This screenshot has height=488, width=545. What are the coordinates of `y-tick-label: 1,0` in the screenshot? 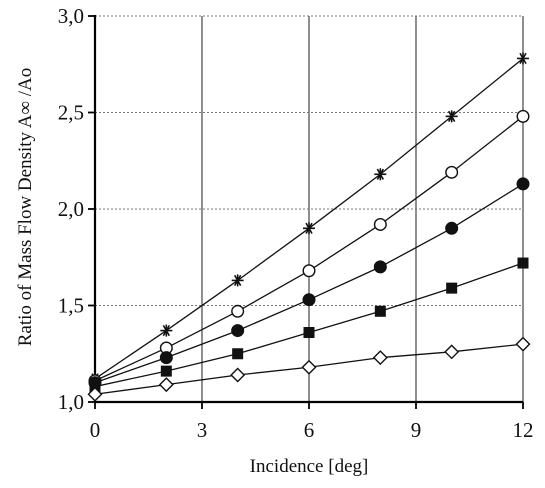 It's located at (71, 402).